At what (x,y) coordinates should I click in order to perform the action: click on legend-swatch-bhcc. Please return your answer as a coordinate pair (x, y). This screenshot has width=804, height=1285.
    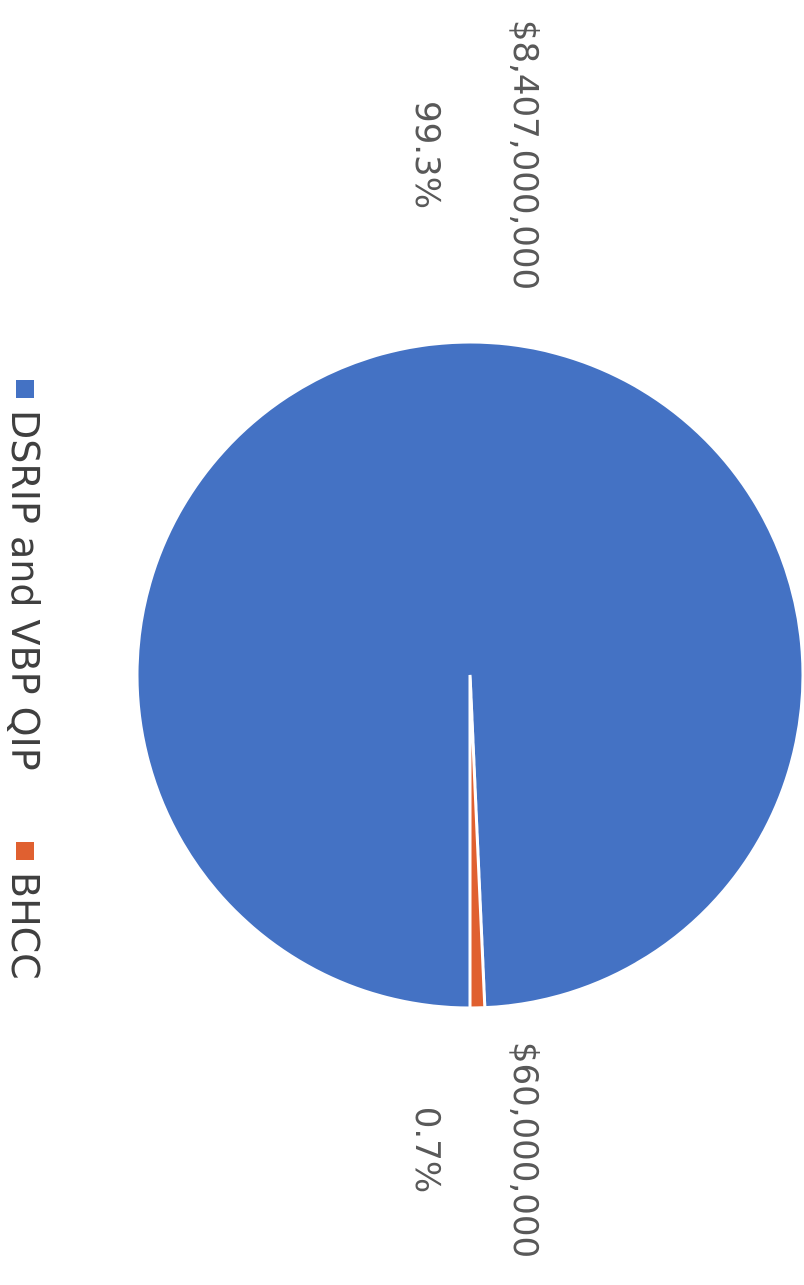
    Looking at the image, I should click on (25, 851).